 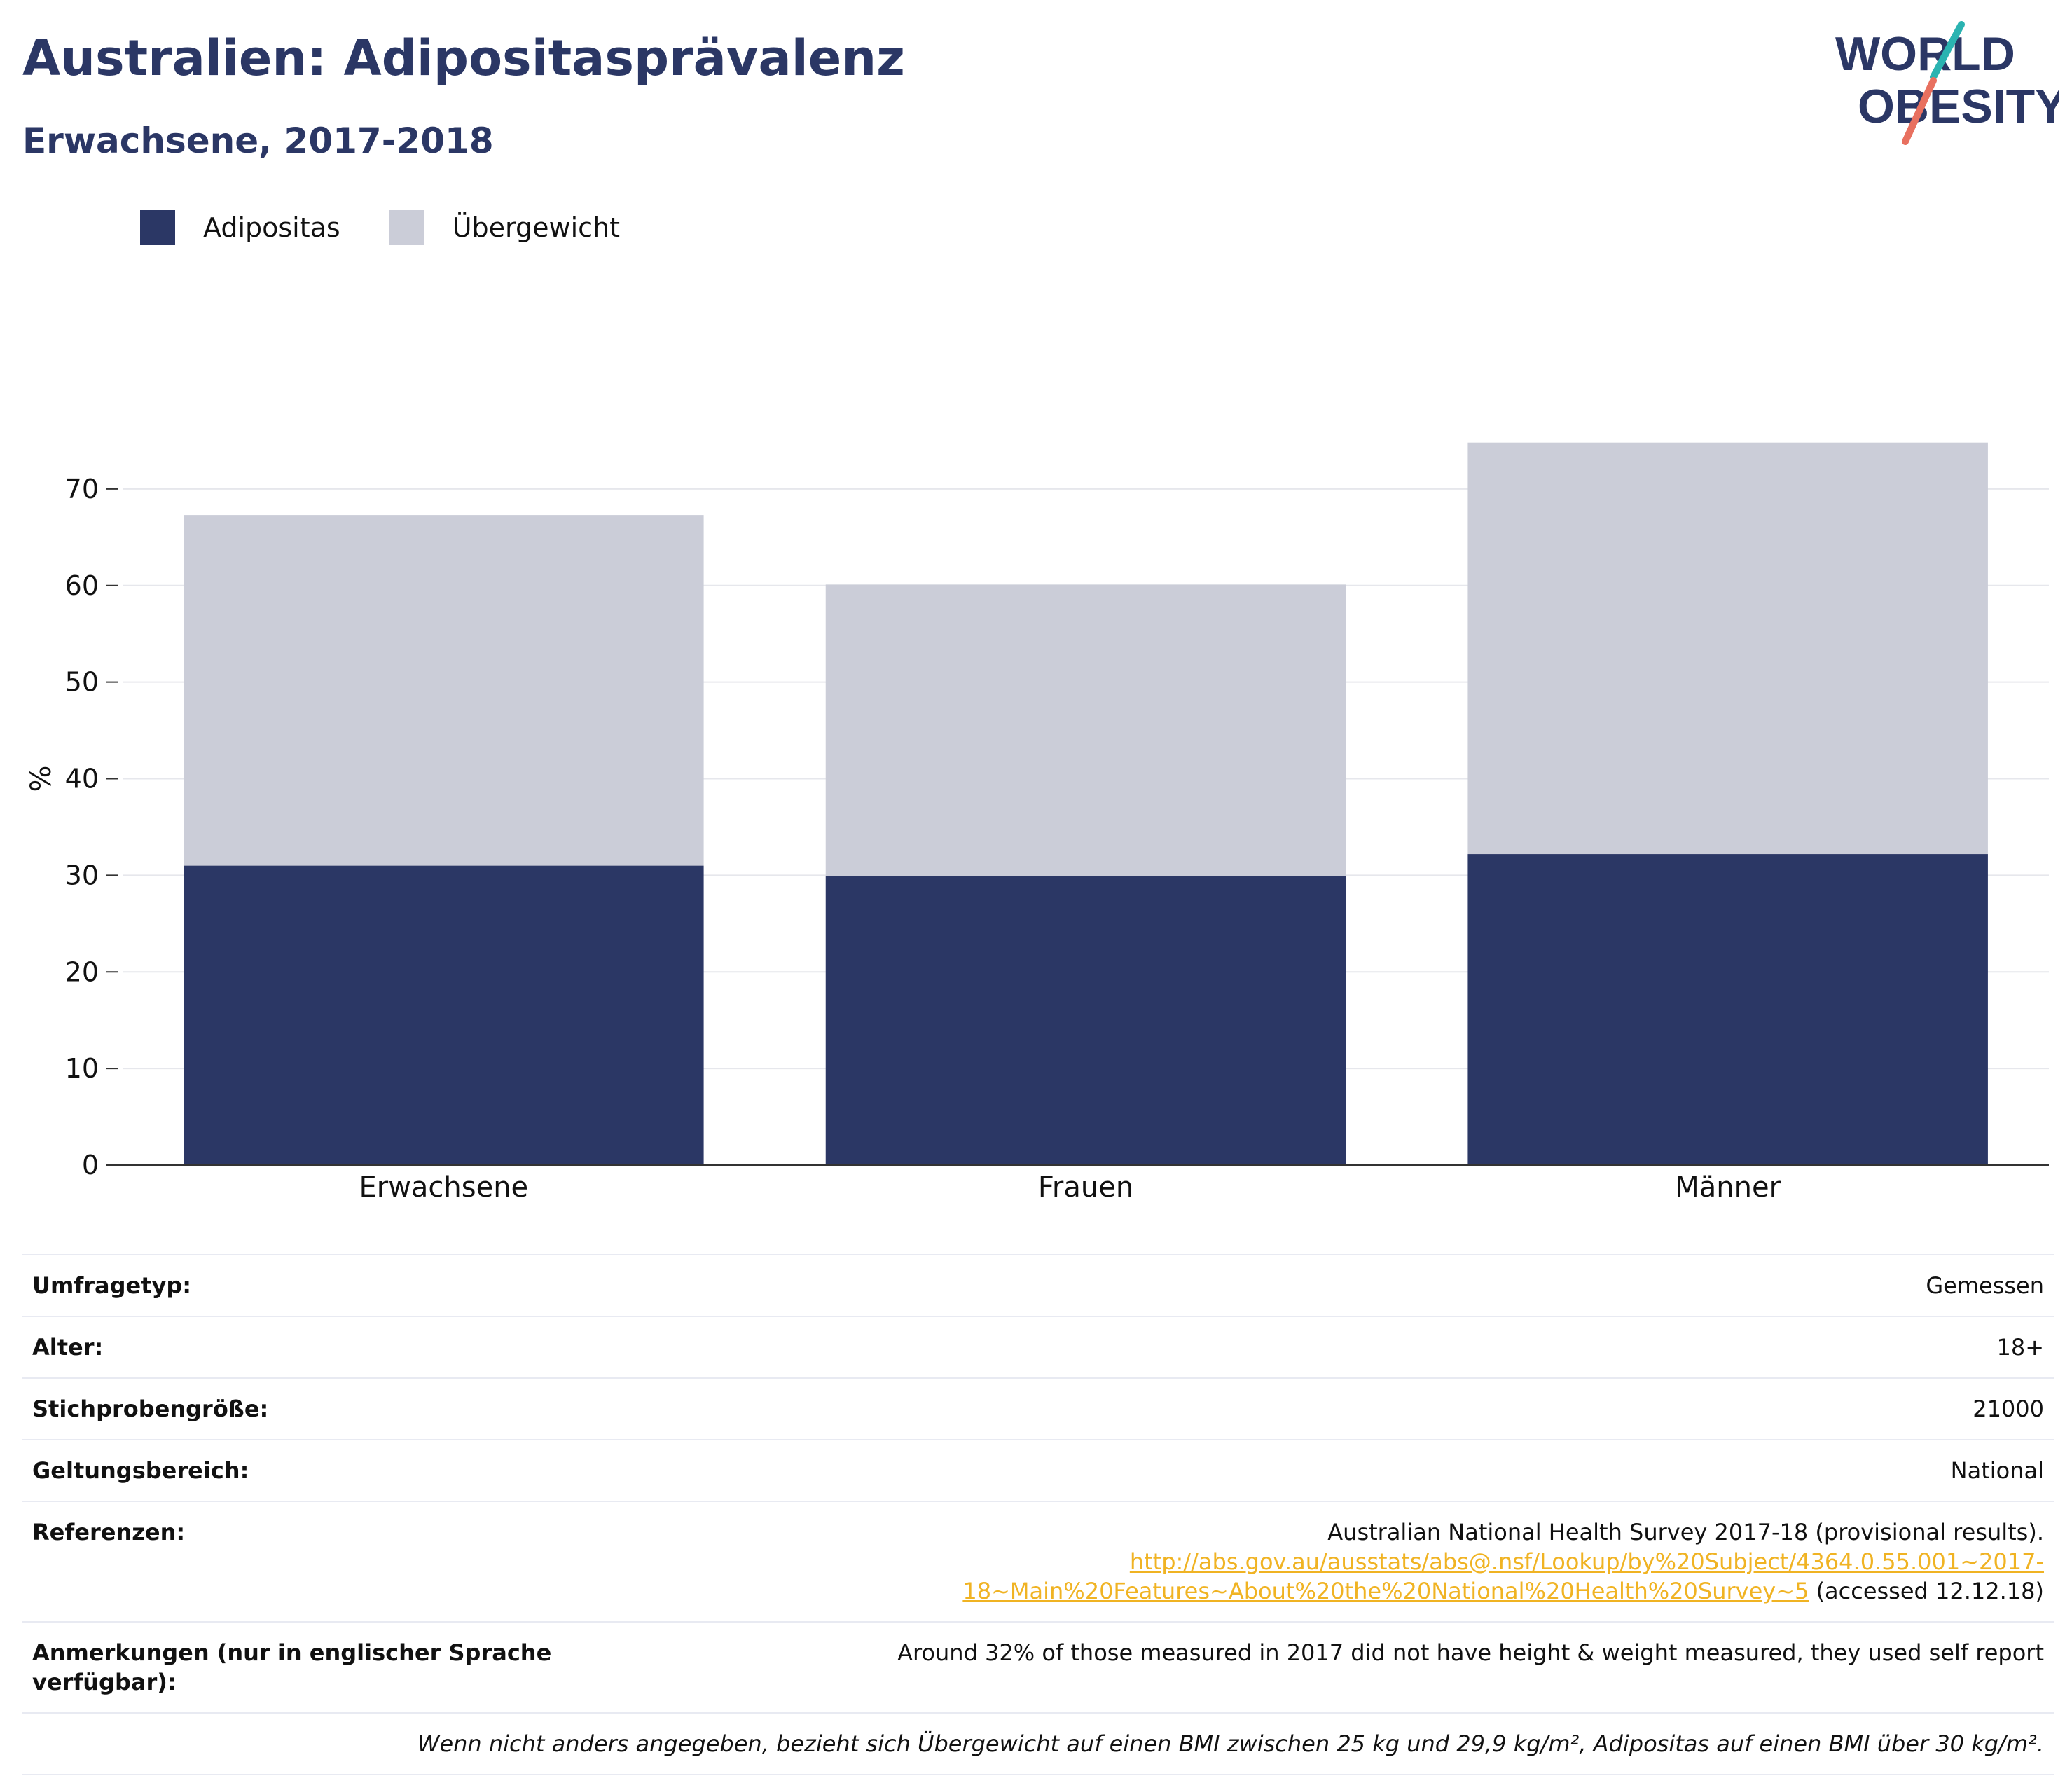 I want to click on y-tick-label: 50, so click(x=82, y=682).